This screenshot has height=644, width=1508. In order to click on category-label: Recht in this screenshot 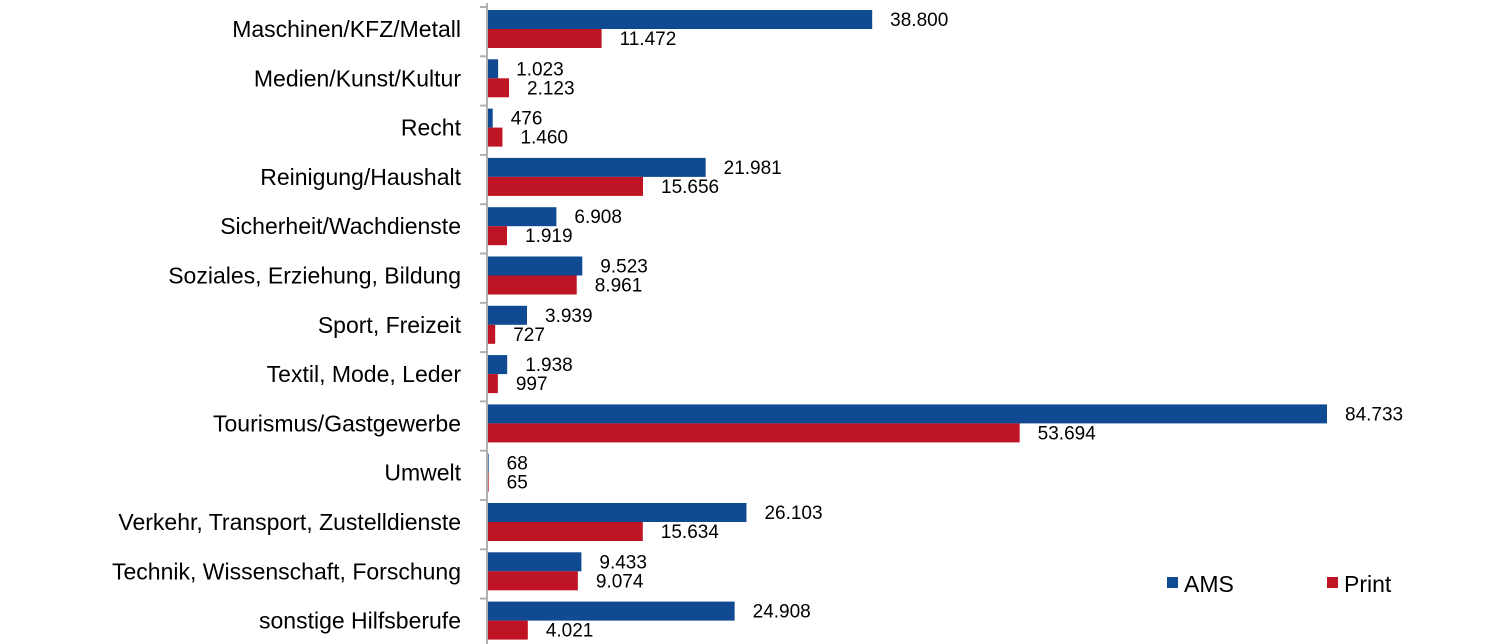, I will do `click(431, 128)`.